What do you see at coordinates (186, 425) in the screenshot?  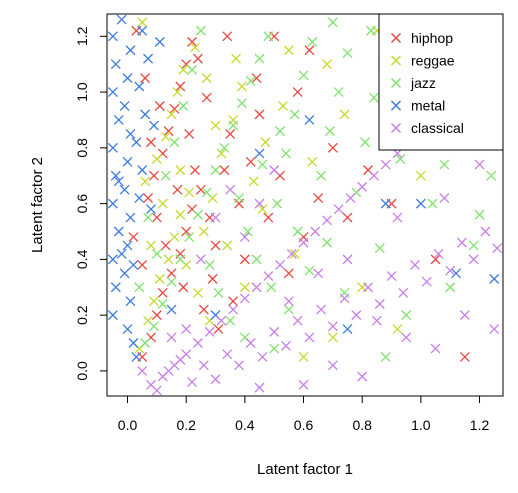 I see `x-tick-label: 0.2` at bounding box center [186, 425].